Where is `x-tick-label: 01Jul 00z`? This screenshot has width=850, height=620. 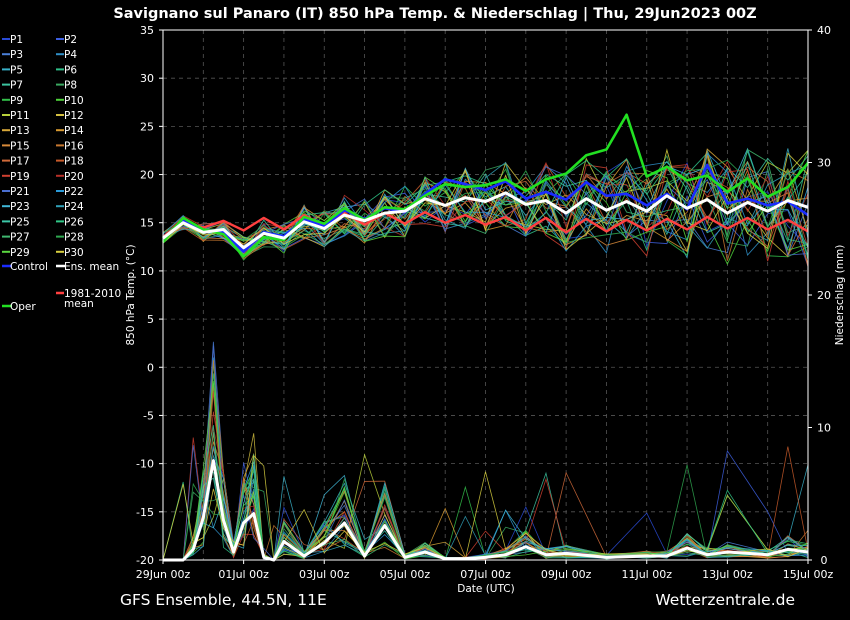 x-tick-label: 01Jul 00z is located at coordinates (243, 574).